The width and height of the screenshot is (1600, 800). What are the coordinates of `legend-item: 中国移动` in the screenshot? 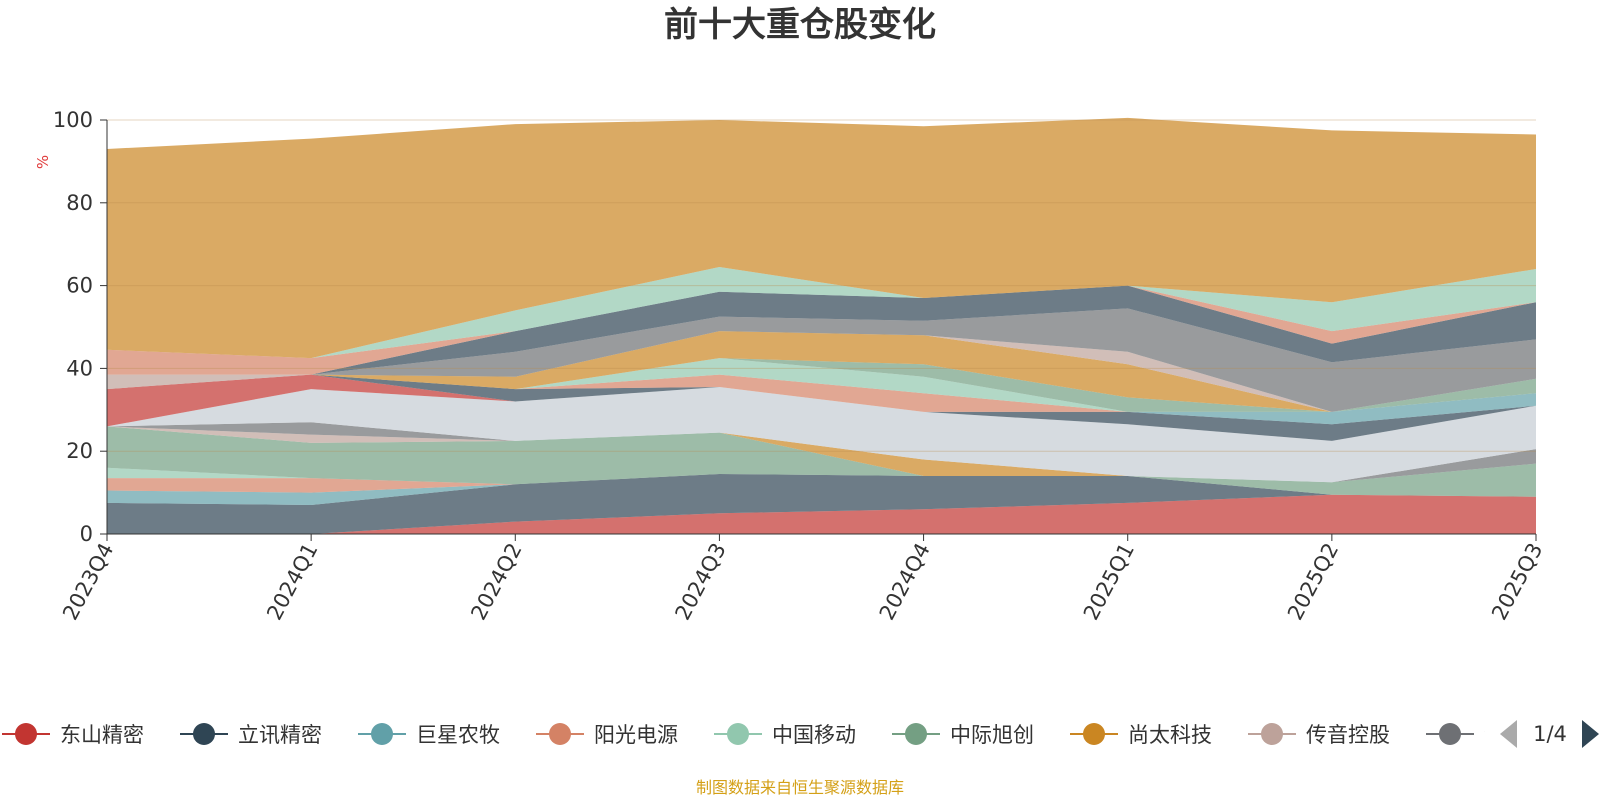 It's located at (785, 735).